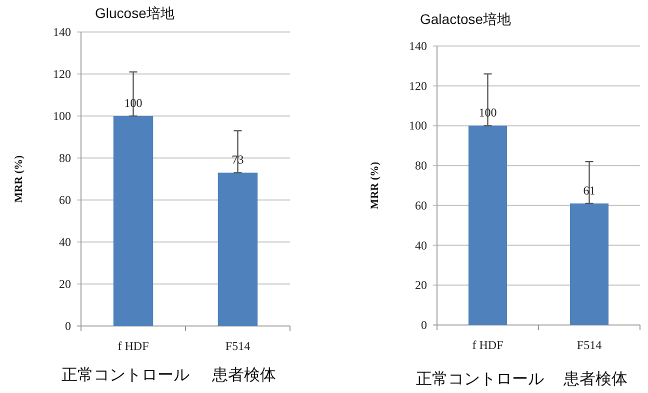 This screenshot has width=648, height=393. I want to click on chart-title: Glucose培地, so click(134, 13).